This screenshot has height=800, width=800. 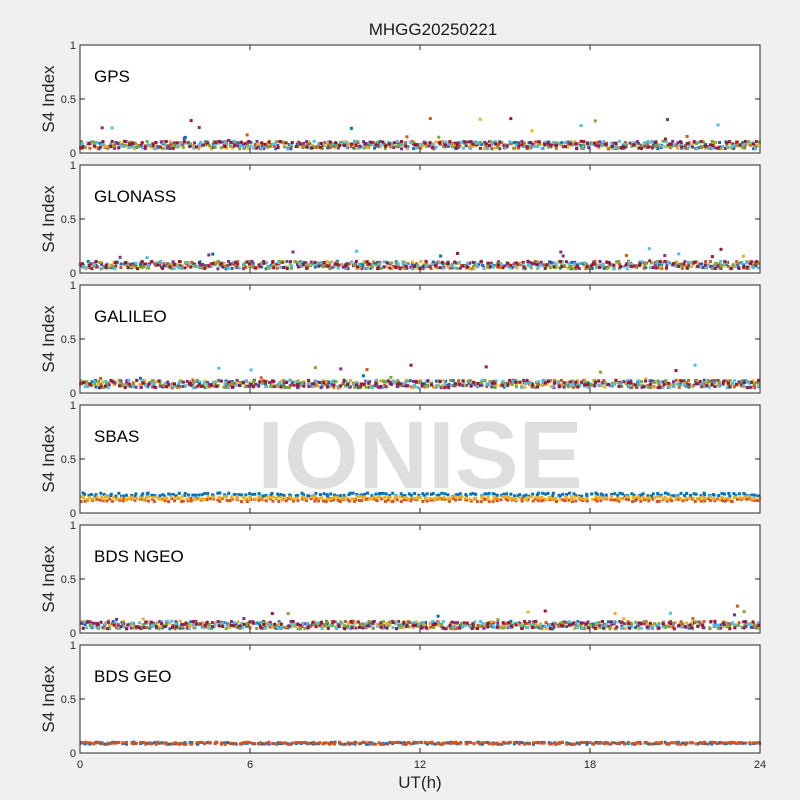 What do you see at coordinates (48, 219) in the screenshot?
I see `y-axis-label: S4 Index` at bounding box center [48, 219].